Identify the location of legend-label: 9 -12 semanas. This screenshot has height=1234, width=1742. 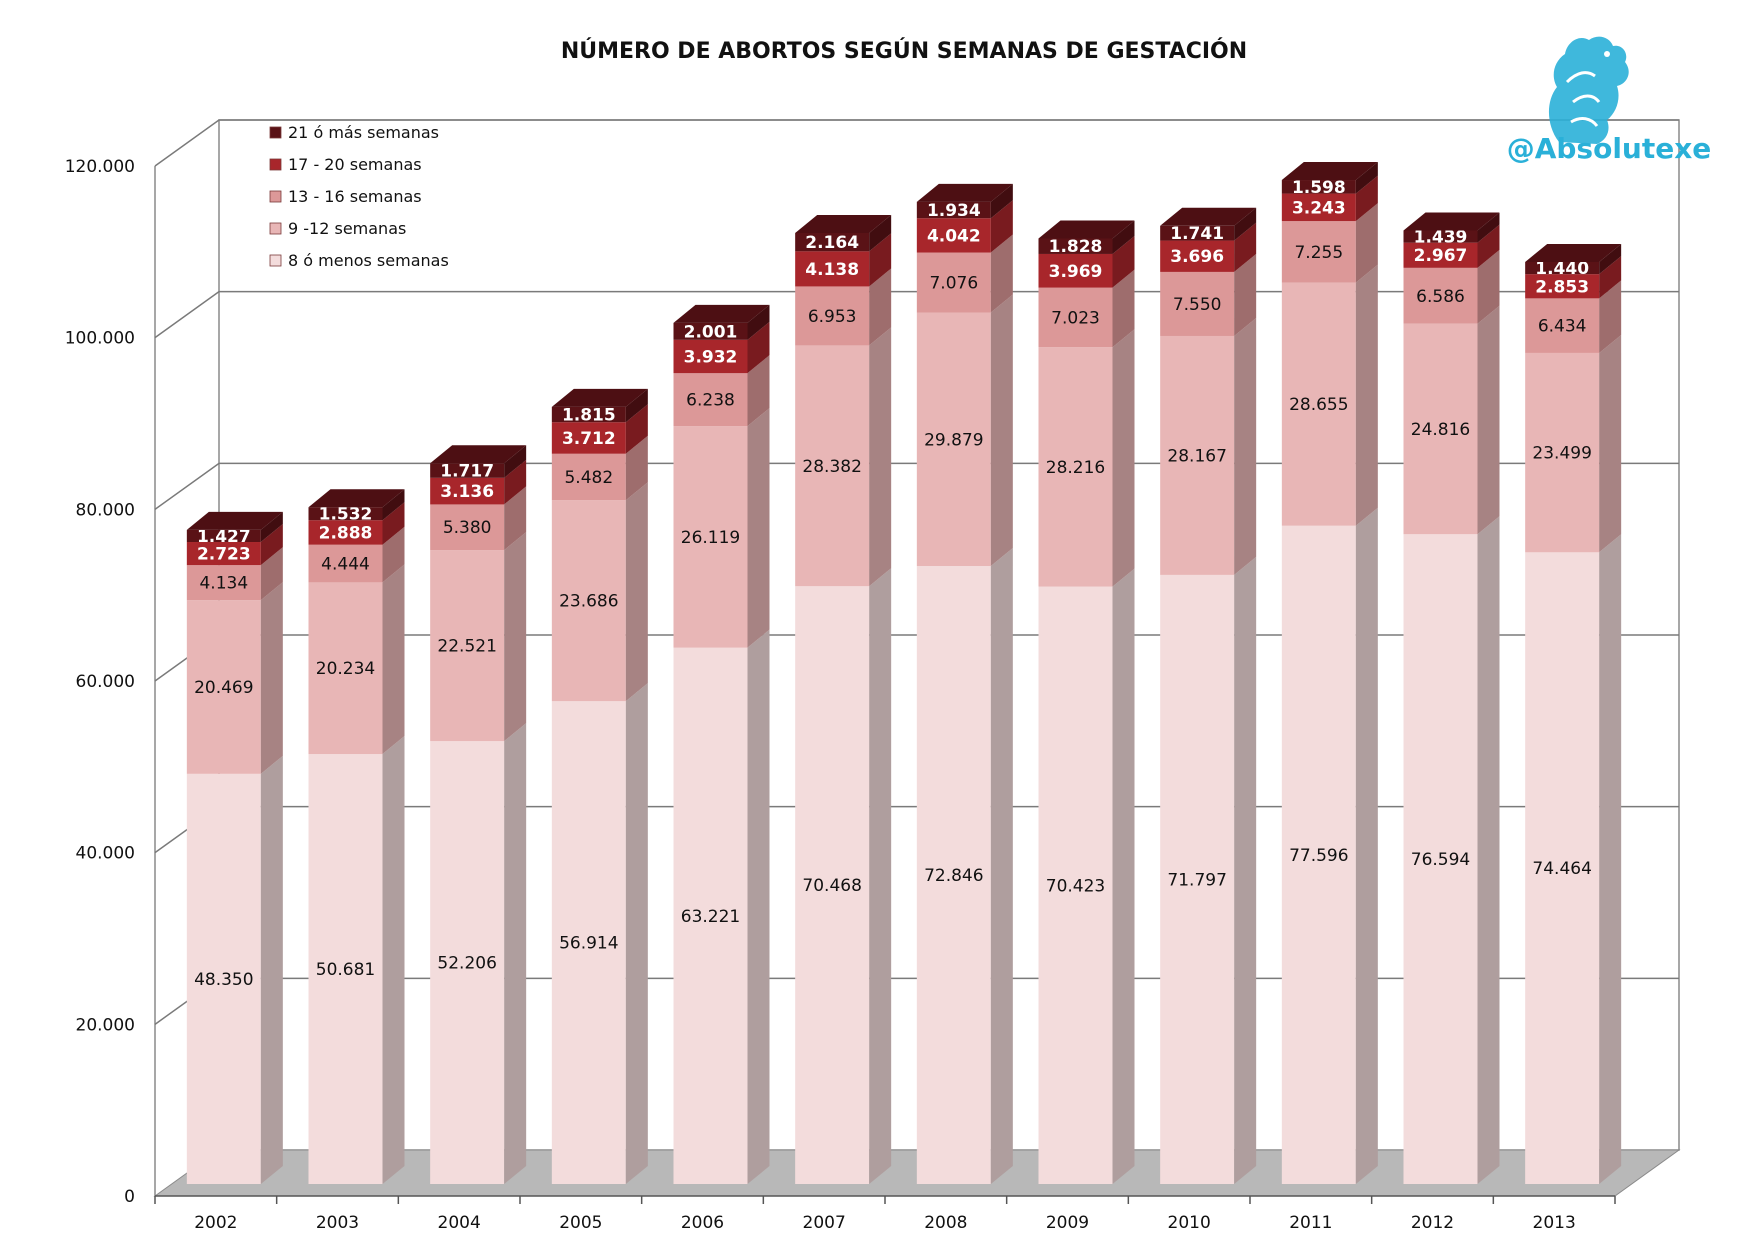
(347, 228).